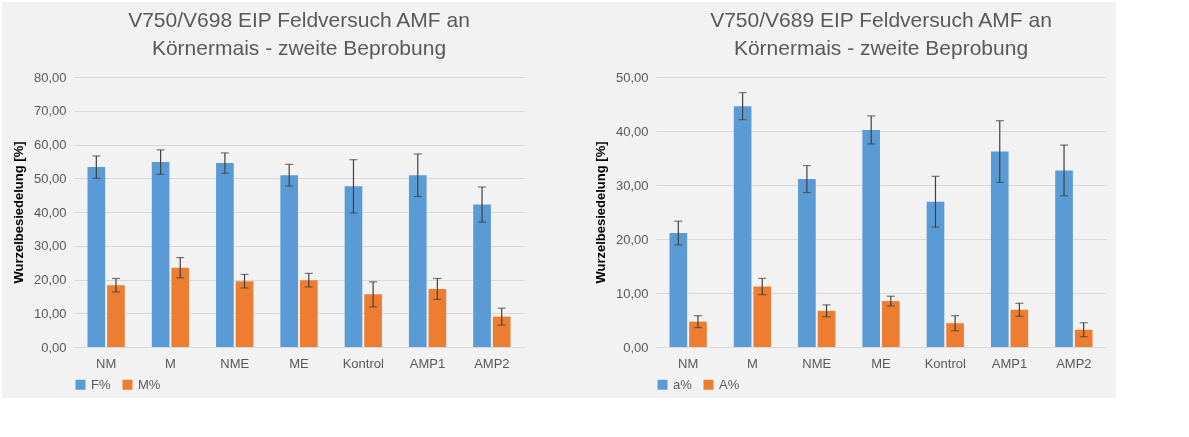  Describe the element at coordinates (149, 384) in the screenshot. I see `legend-label: M%` at that location.